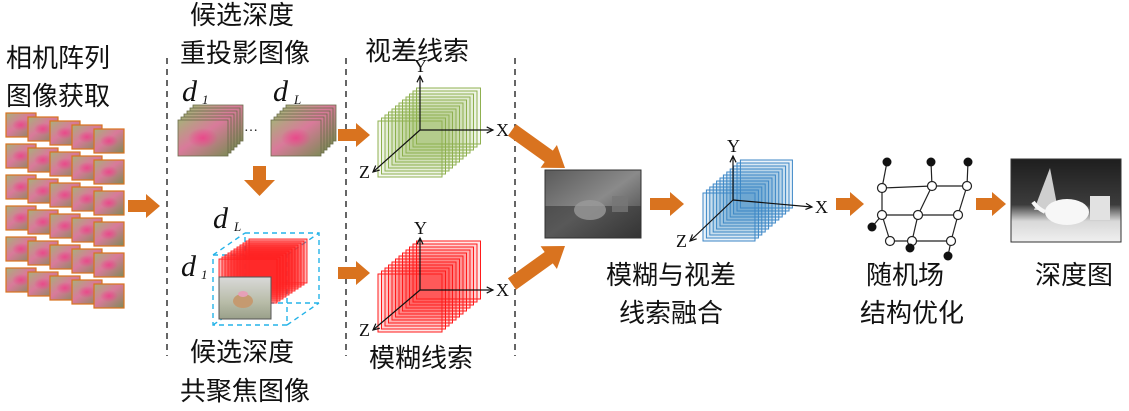 This screenshot has height=411, width=1129. Describe the element at coordinates (1066, 200) in the screenshot. I see `depth-map-image` at that location.